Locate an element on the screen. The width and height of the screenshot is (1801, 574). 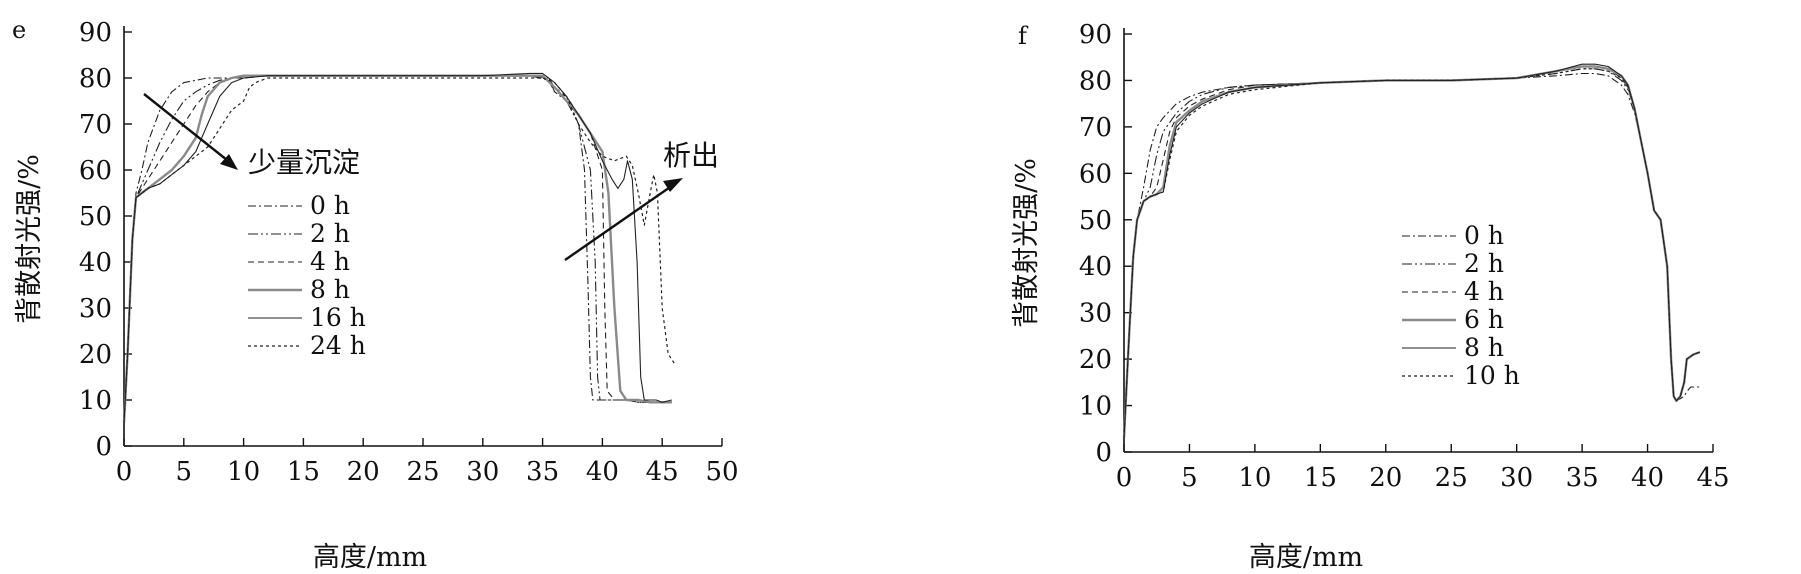
x-tick-label-f: 15 is located at coordinates (1320, 478).